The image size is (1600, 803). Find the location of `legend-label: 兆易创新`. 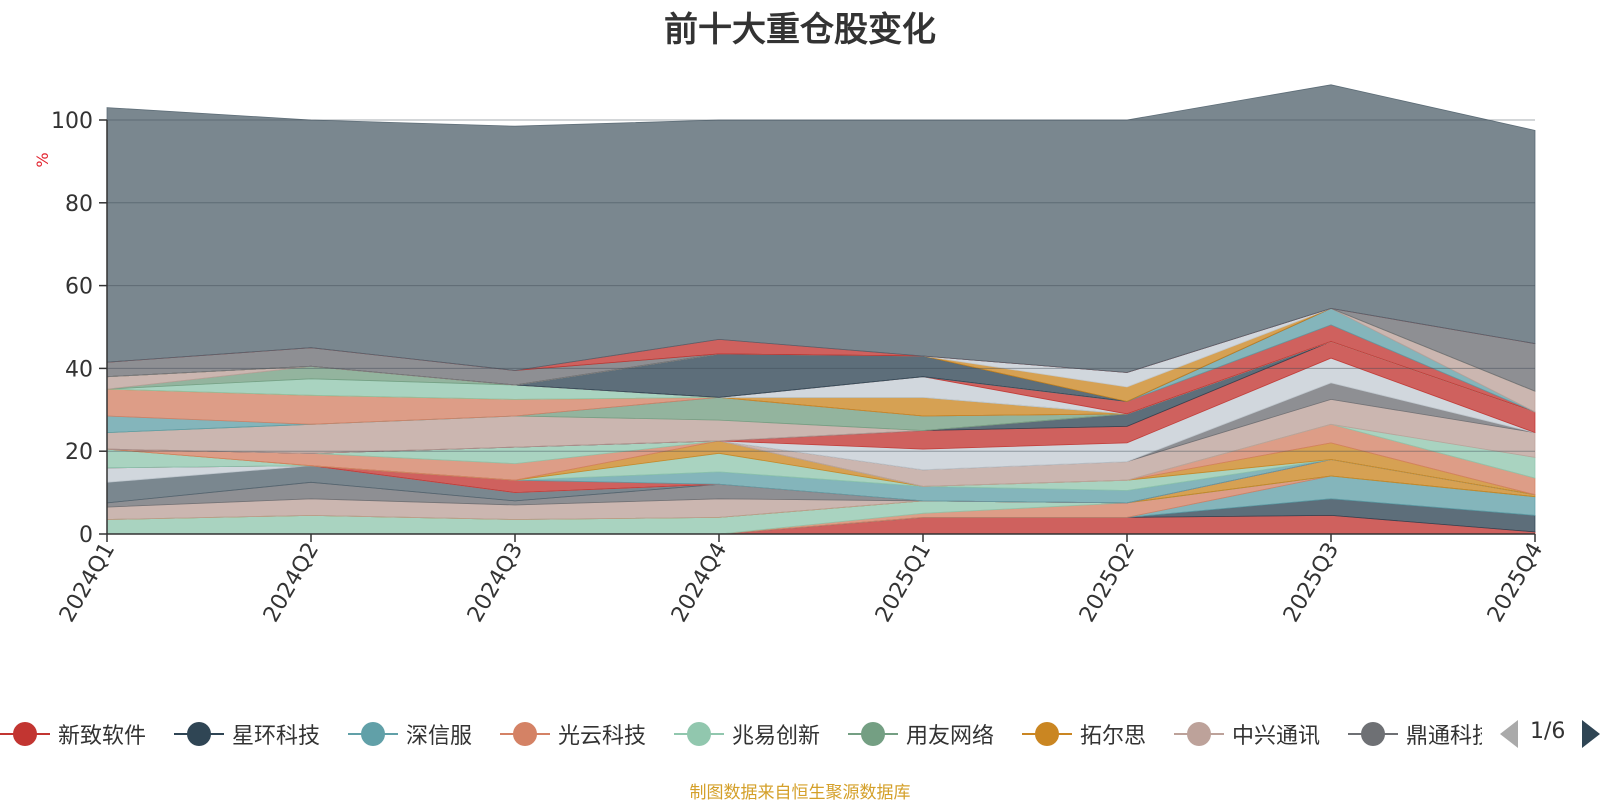

legend-label: 兆易创新 is located at coordinates (776, 736).